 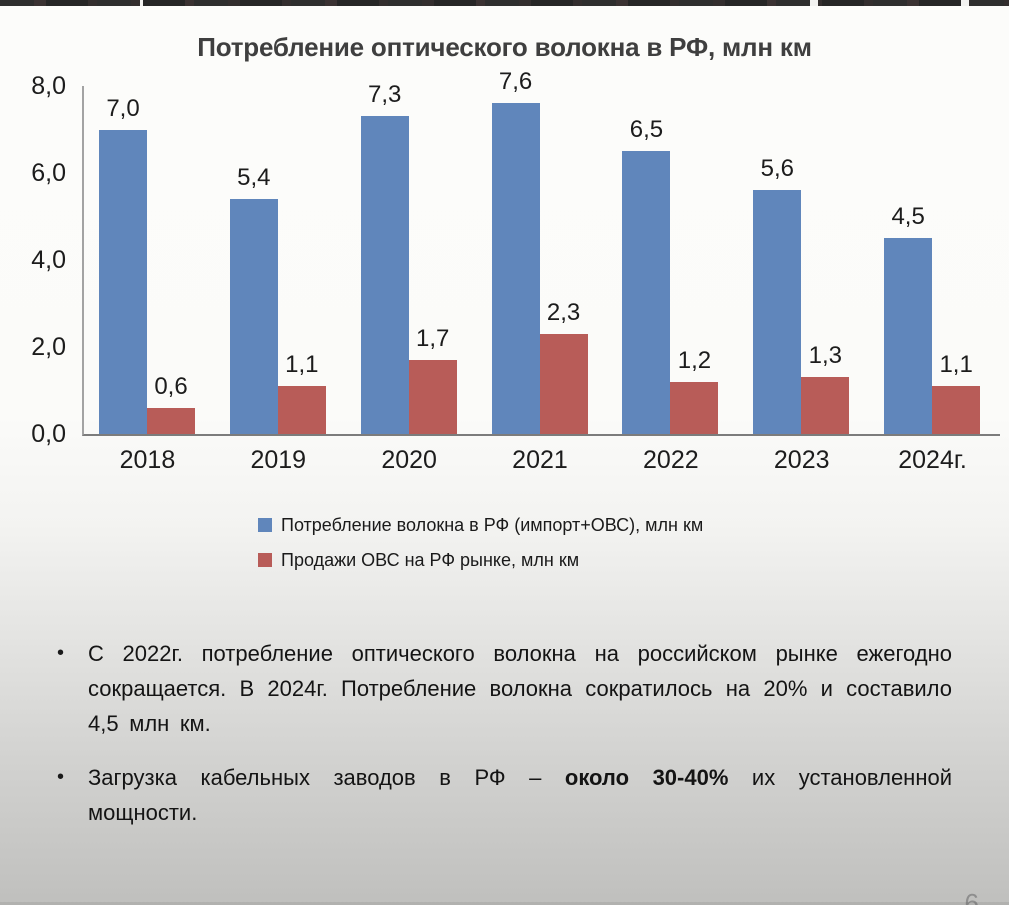 I want to click on bar-consumption-2018, so click(x=123, y=281).